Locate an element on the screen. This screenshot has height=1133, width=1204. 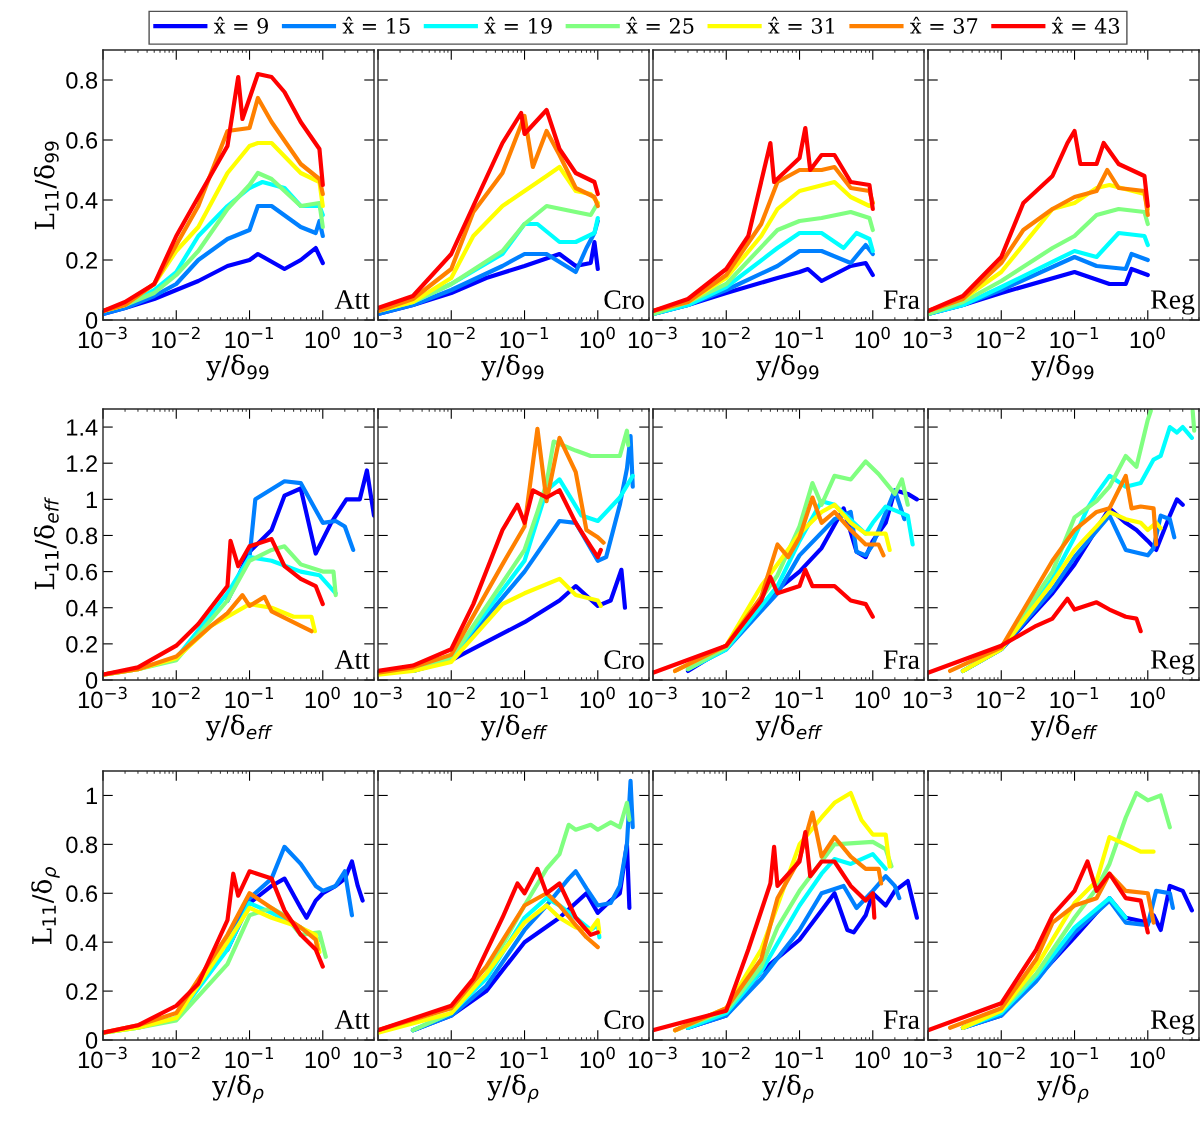
legend-label: x̂ = 37 is located at coordinates (944, 25).